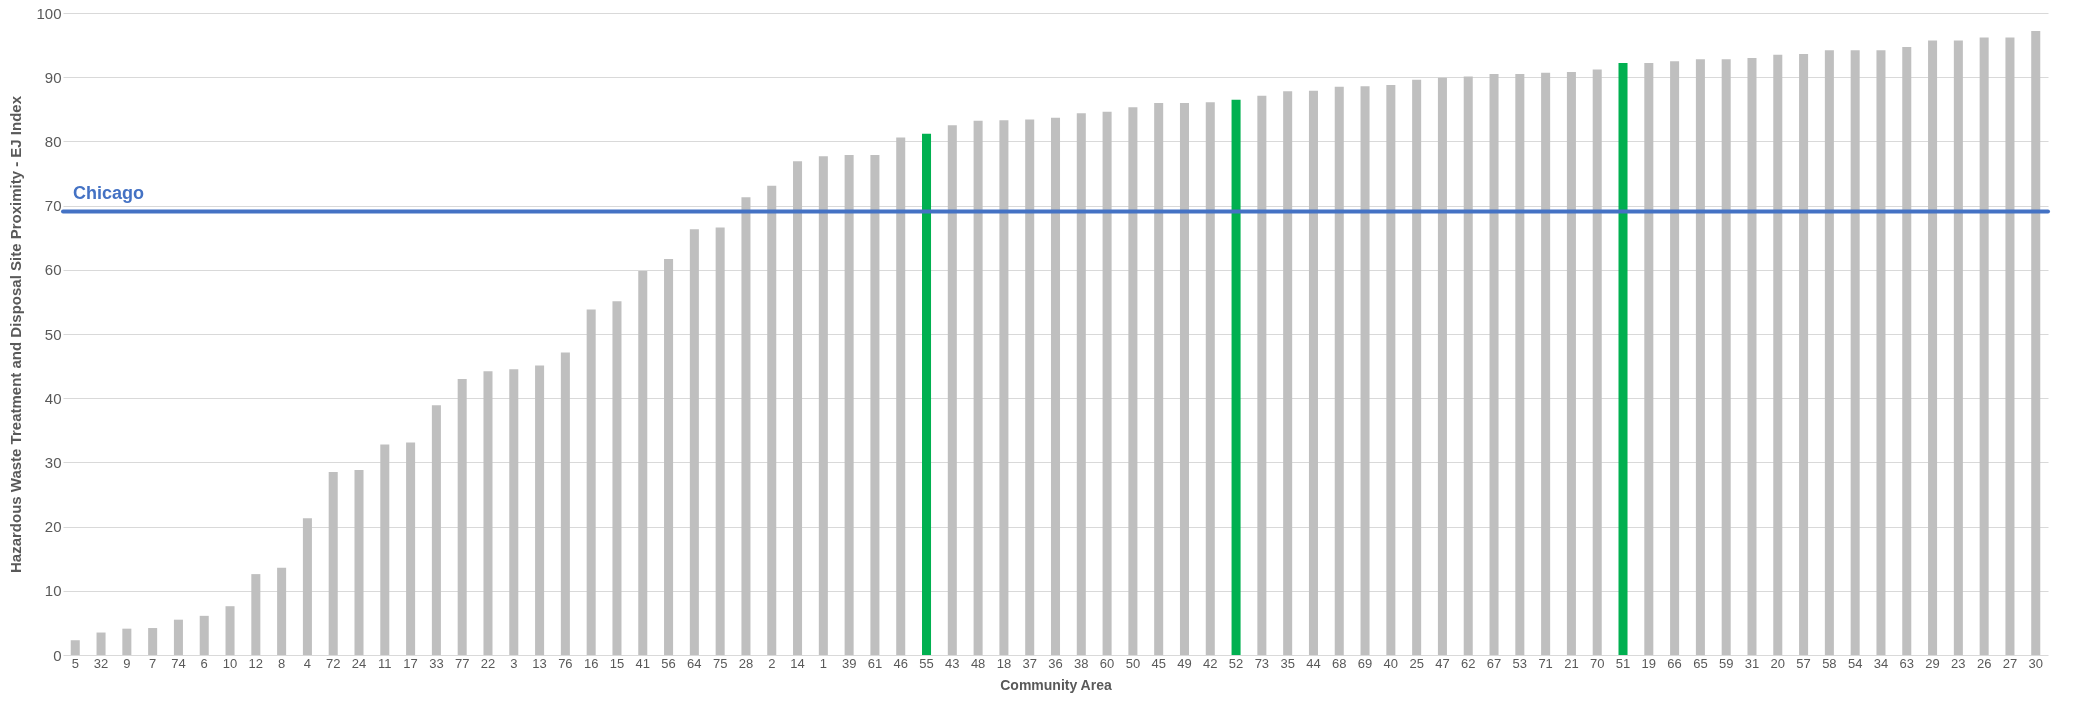  What do you see at coordinates (2010, 663) in the screenshot?
I see `x-tick-label: 27` at bounding box center [2010, 663].